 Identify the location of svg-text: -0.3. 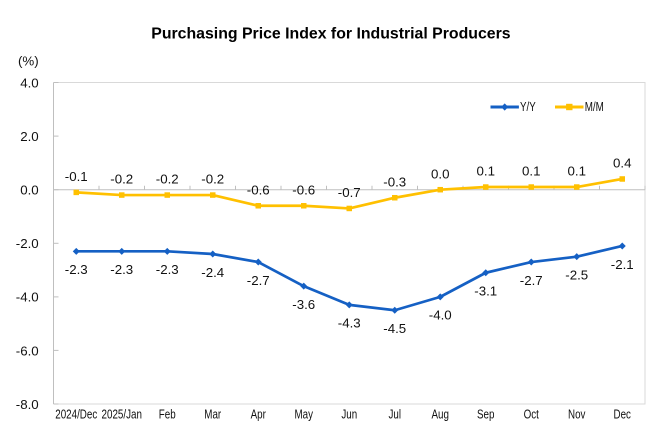
(394, 181).